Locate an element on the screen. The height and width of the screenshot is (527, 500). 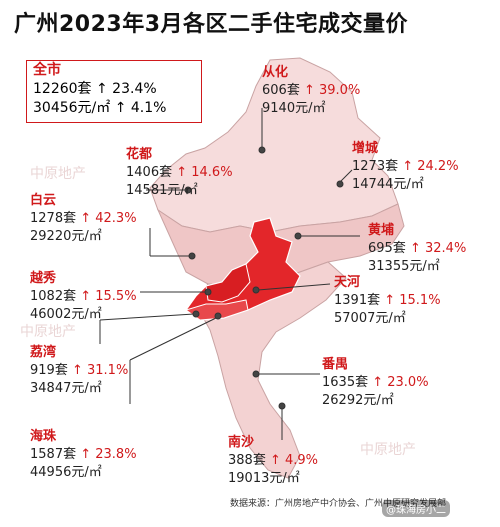
district-price: 31355元/㎡ is located at coordinates (404, 266).